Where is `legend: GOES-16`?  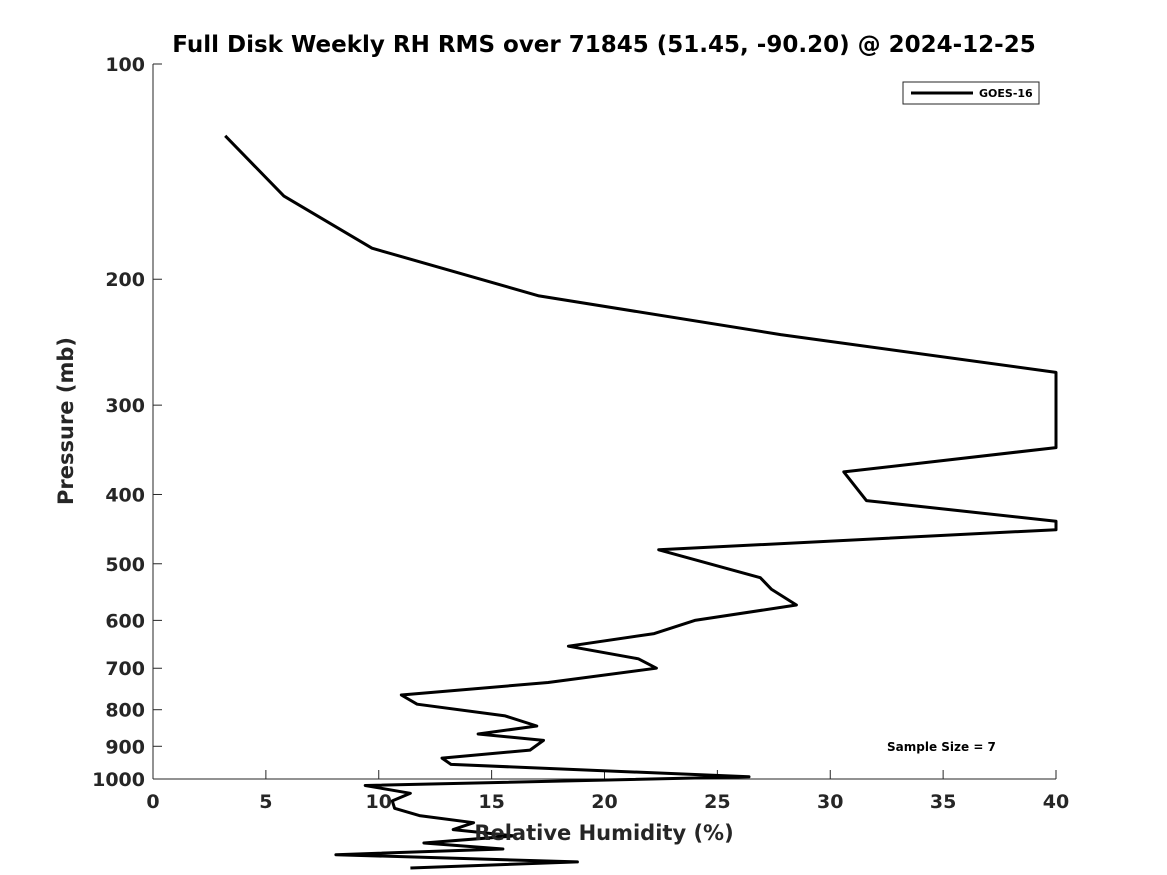
legend: GOES-16 is located at coordinates (971, 93).